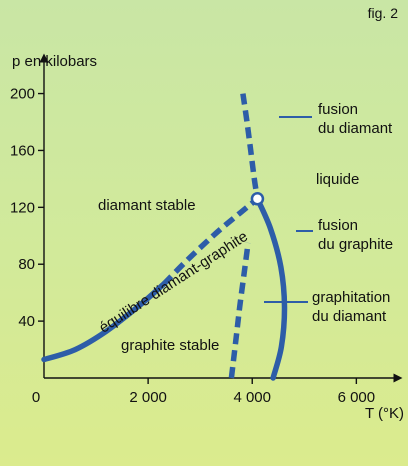 The image size is (408, 466). What do you see at coordinates (104, 322) in the screenshot?
I see `curve-equilibre-solid` at bounding box center [104, 322].